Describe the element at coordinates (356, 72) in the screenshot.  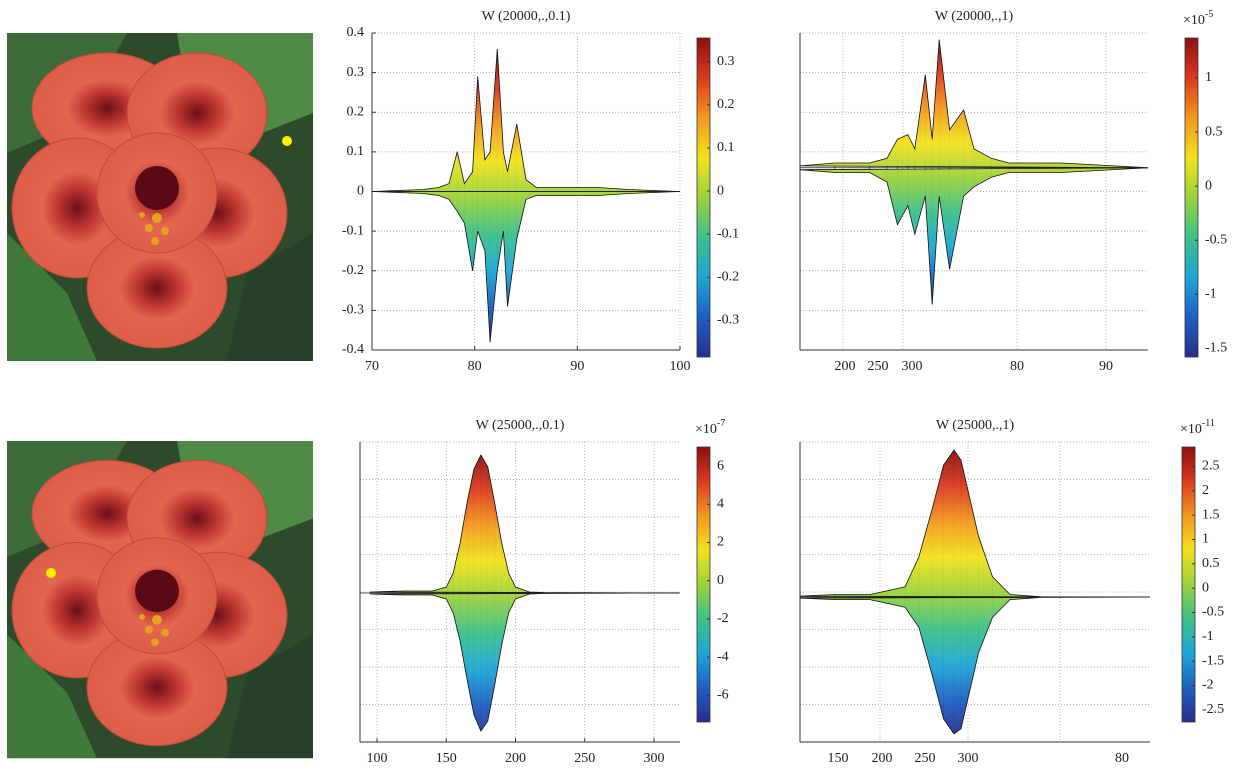
I see `y-tick-label: 0.3` at that location.